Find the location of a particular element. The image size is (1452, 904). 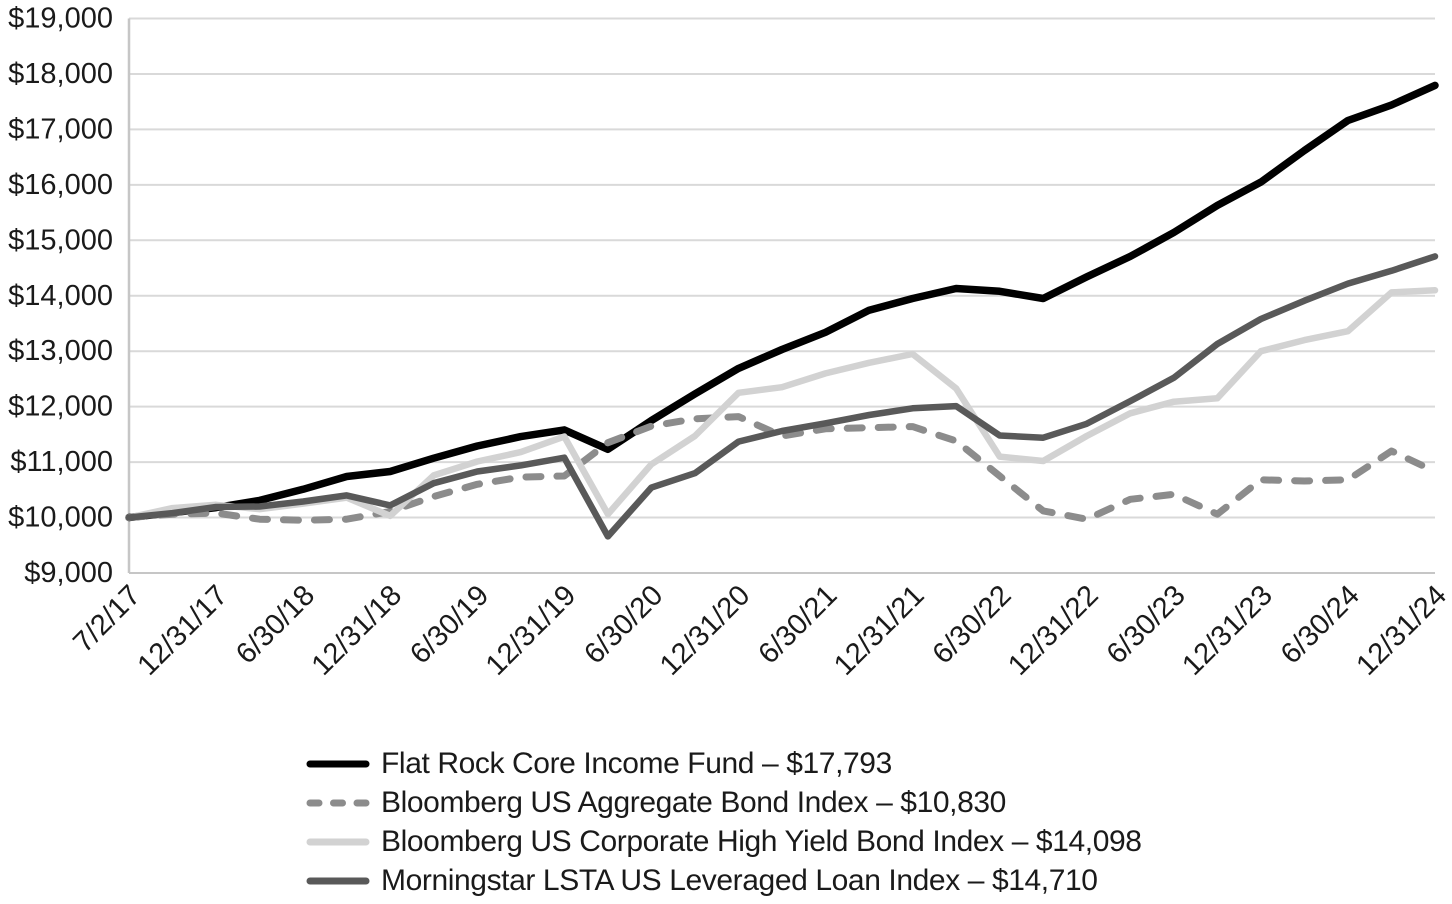

y-axis-label: $16,000 is located at coordinates (60, 185).